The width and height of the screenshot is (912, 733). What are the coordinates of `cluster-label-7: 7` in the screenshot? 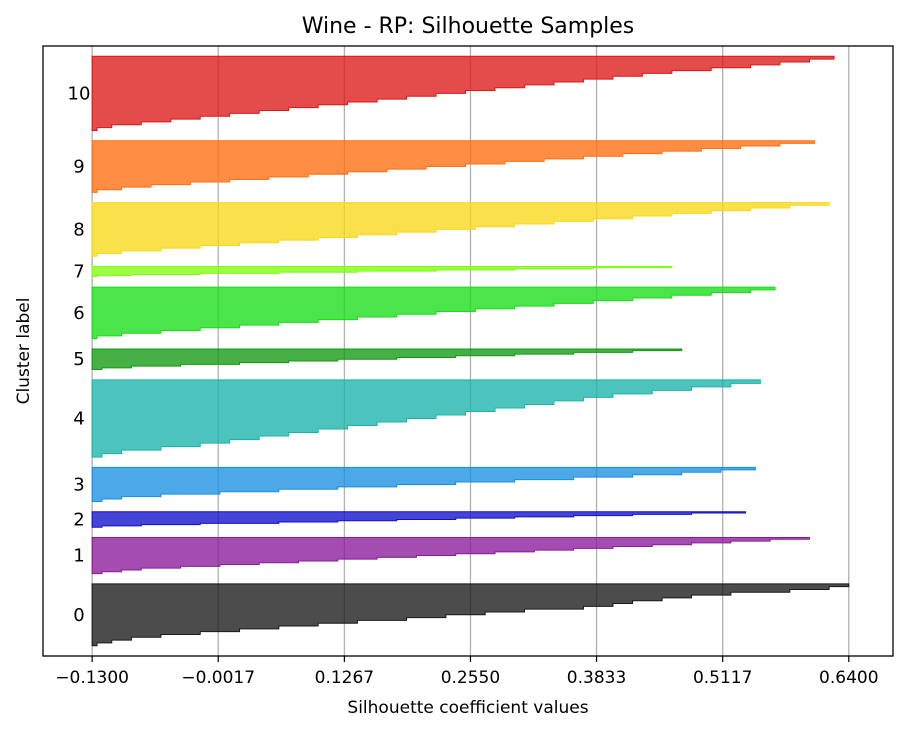 It's located at (78, 272).